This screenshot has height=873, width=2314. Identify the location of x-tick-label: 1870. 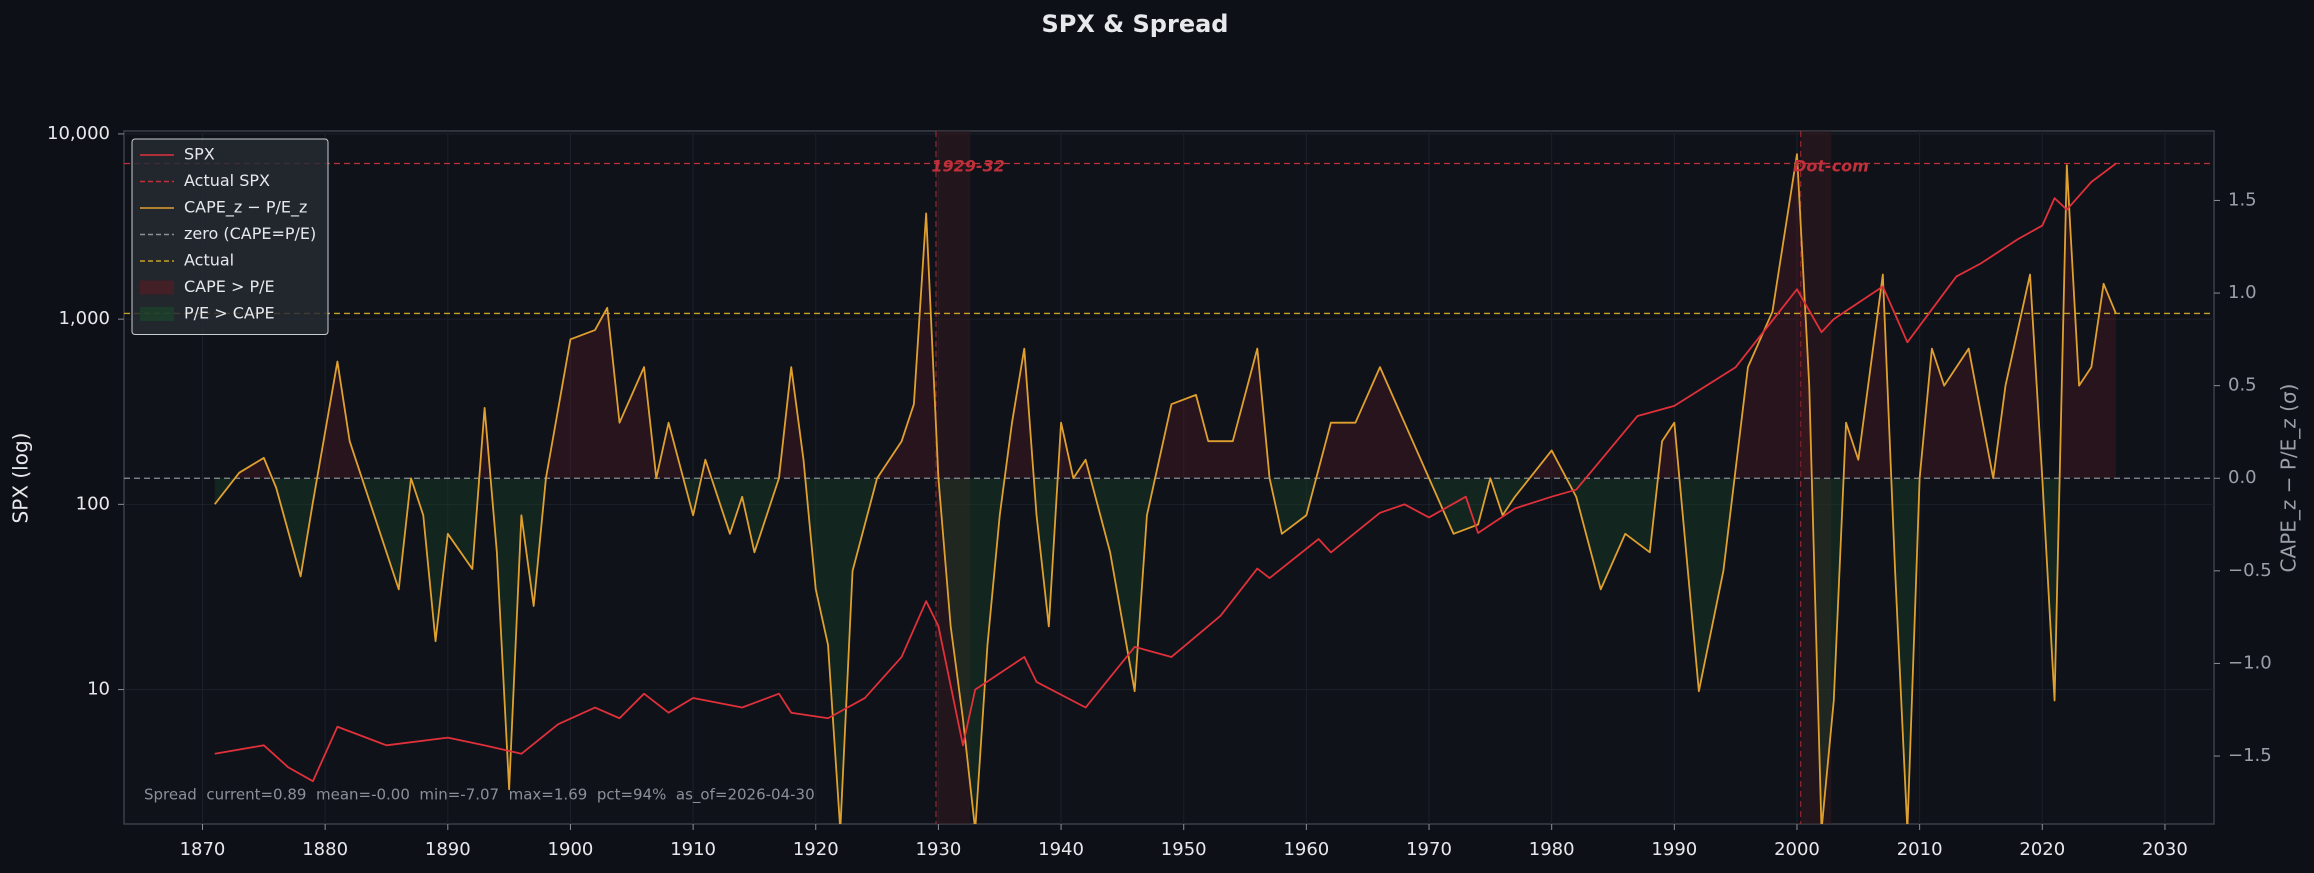
(203, 849).